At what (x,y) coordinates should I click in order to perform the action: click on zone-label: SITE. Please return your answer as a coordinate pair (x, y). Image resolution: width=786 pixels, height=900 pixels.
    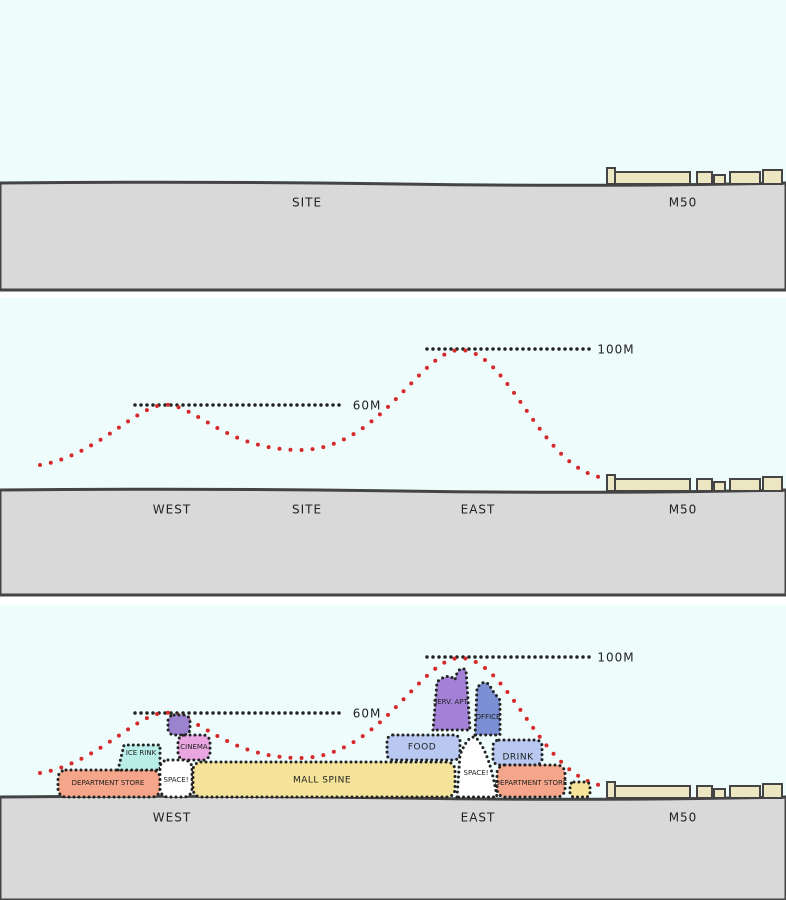
    Looking at the image, I should click on (307, 510).